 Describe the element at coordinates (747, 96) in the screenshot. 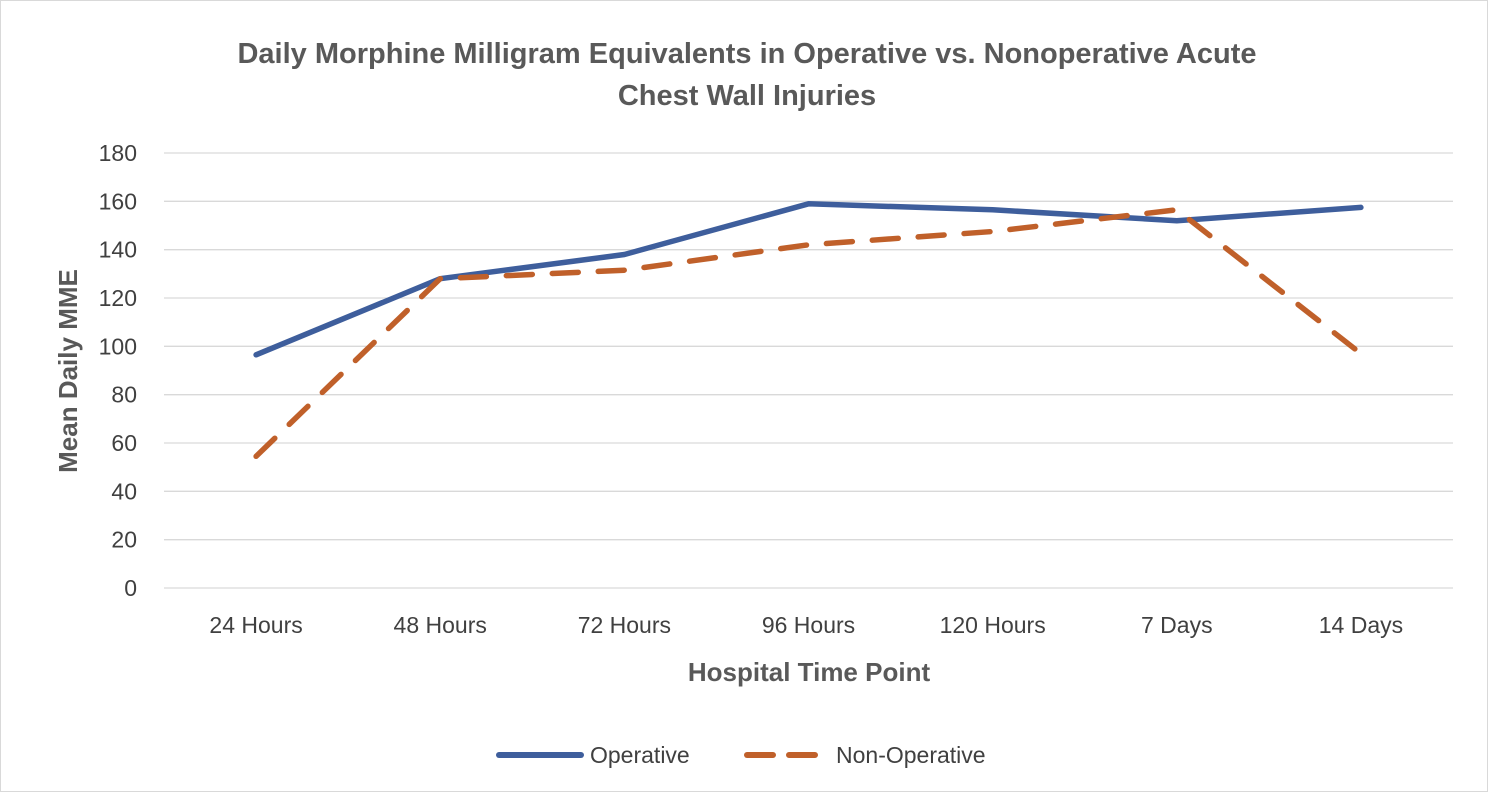

I see `chart-title-line-2: Chest Wall Injuries` at that location.